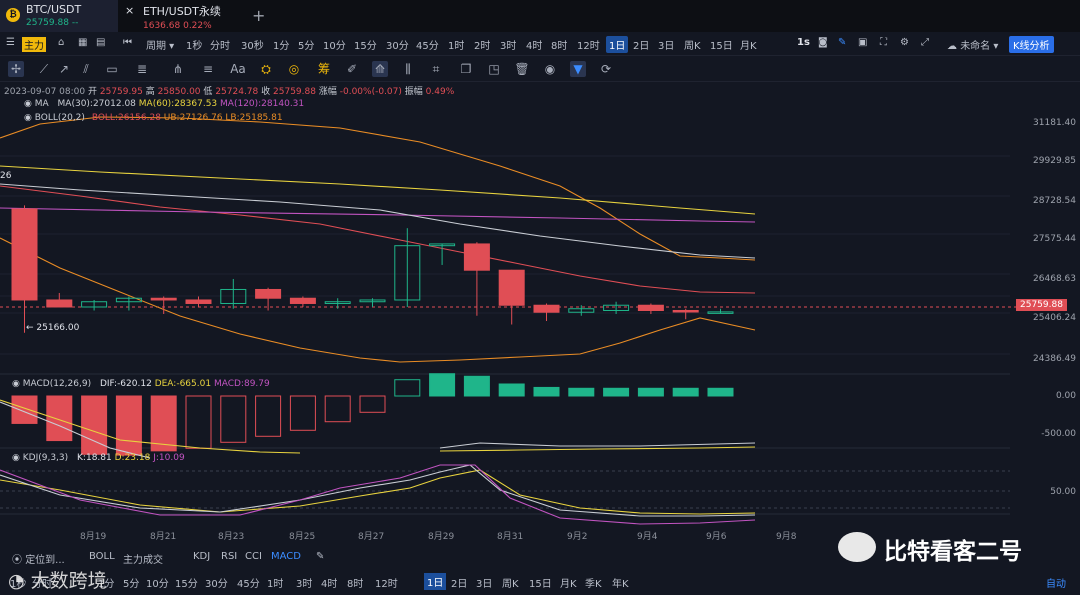 This screenshot has width=1080, height=595. What do you see at coordinates (883, 42) in the screenshot?
I see `fullscreen-icon: ⛶` at bounding box center [883, 42].